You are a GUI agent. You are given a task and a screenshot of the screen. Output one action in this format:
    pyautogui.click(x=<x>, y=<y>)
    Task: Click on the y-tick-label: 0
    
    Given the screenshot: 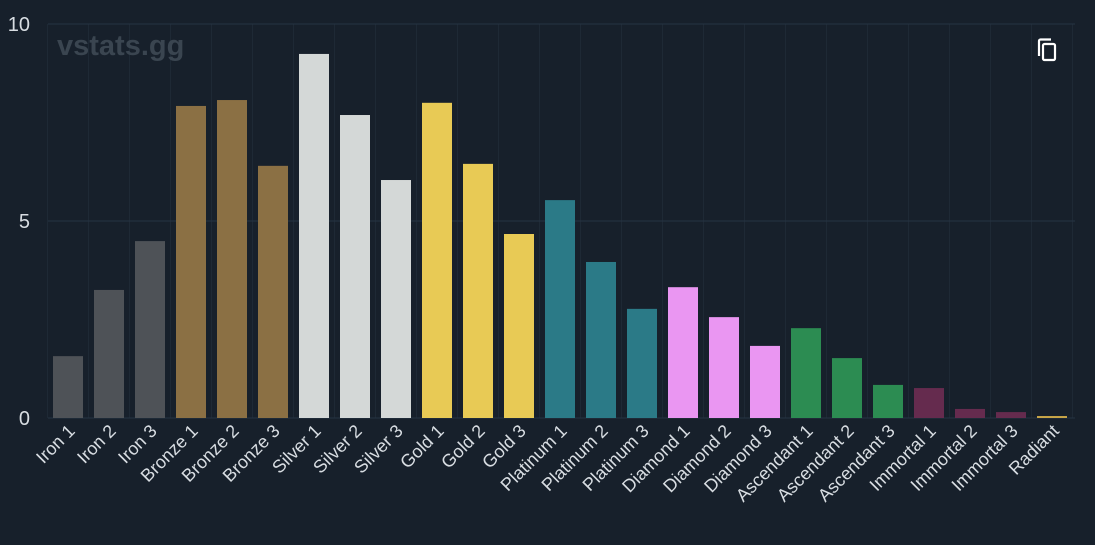 What is the action you would take?
    pyautogui.click(x=24, y=419)
    